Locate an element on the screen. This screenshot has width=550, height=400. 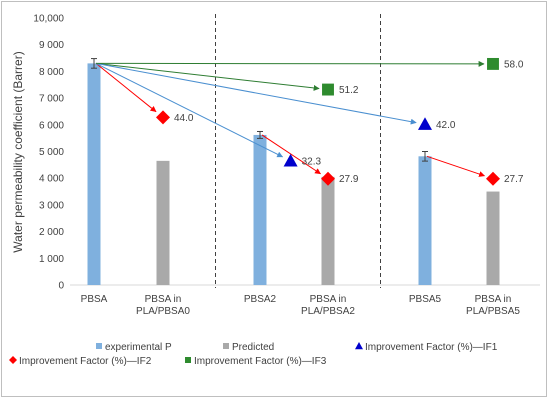
marker-value-label: 27.9 is located at coordinates (349, 179).